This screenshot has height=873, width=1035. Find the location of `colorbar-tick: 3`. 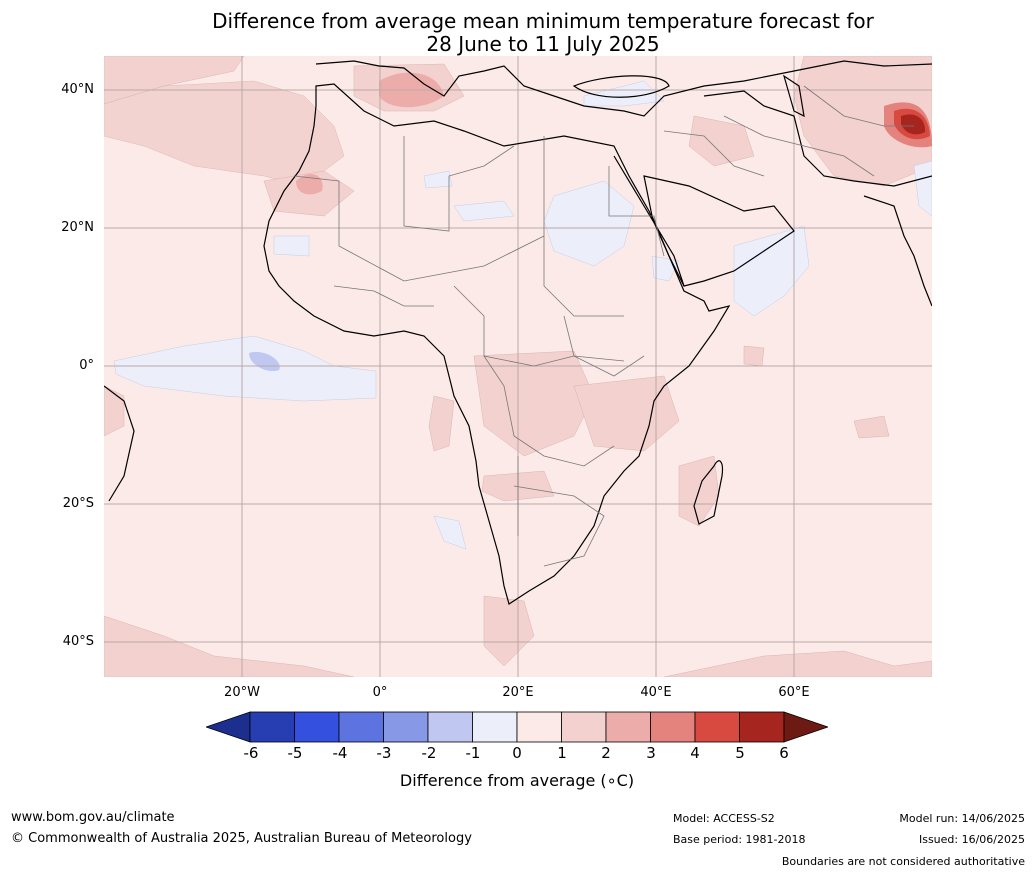

colorbar-tick: 3 is located at coordinates (651, 753).